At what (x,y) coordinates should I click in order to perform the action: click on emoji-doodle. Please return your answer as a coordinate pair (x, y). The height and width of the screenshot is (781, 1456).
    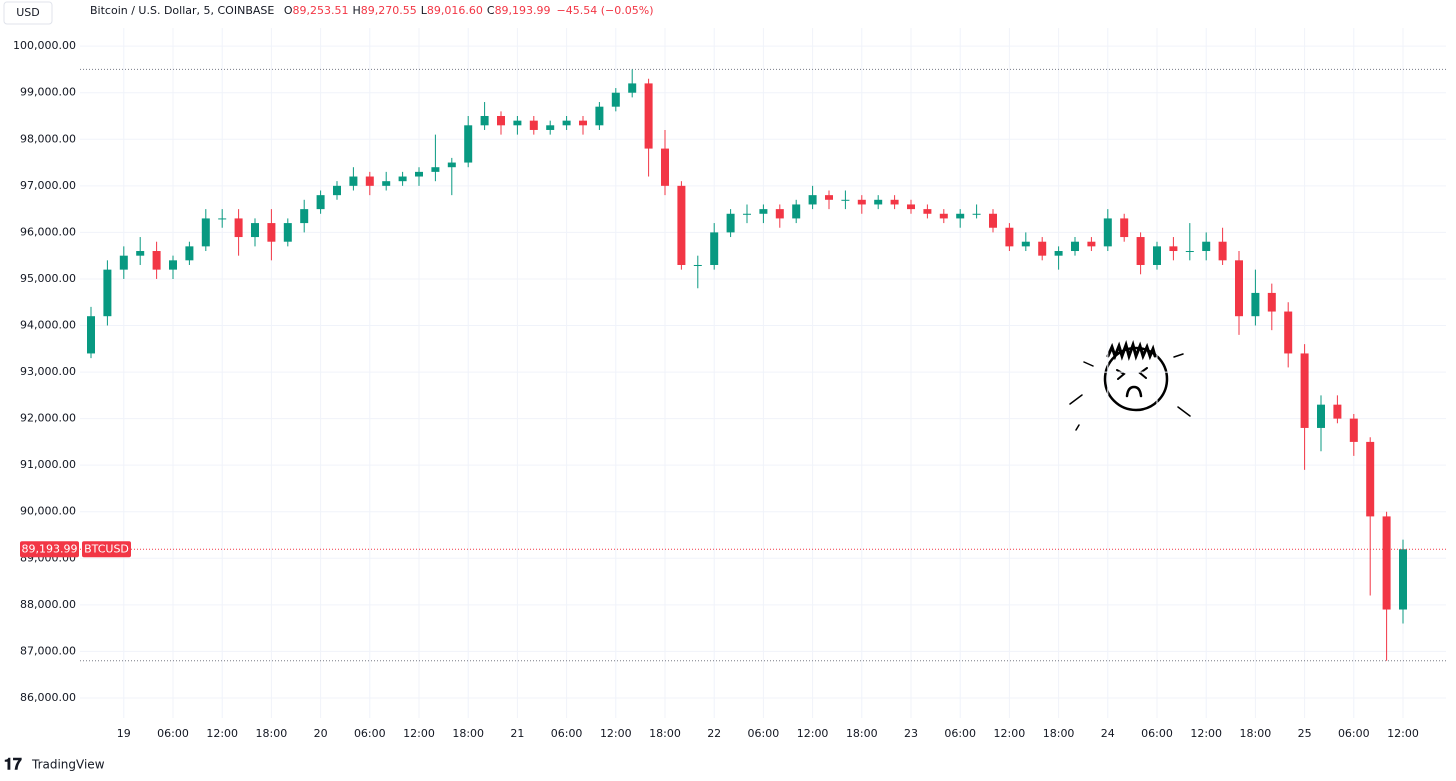
    Looking at the image, I should click on (1130, 385).